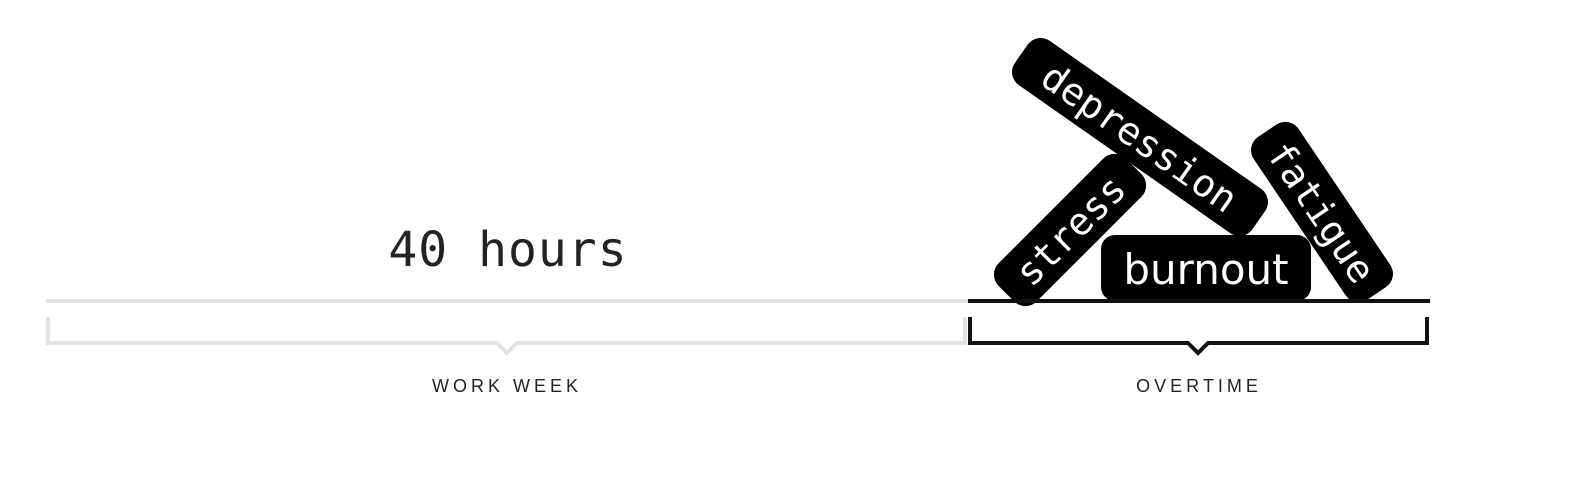  I want to click on pill-fatigue-shape, so click(1322, 212).